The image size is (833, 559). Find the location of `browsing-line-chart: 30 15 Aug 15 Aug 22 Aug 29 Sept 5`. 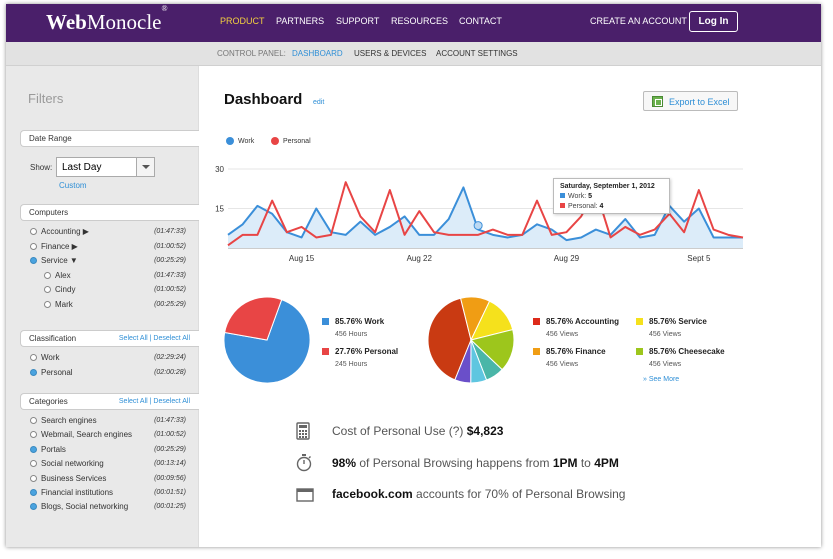

browsing-line-chart: 30 15 Aug 15 Aug 22 Aug 29 Sept 5 is located at coordinates (478, 213).